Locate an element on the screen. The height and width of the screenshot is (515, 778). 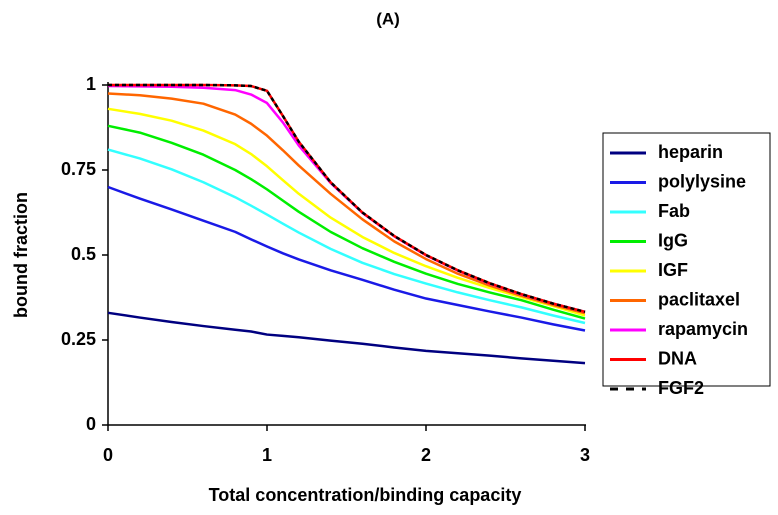
y-axis-label: bound fraction is located at coordinates (21, 255).